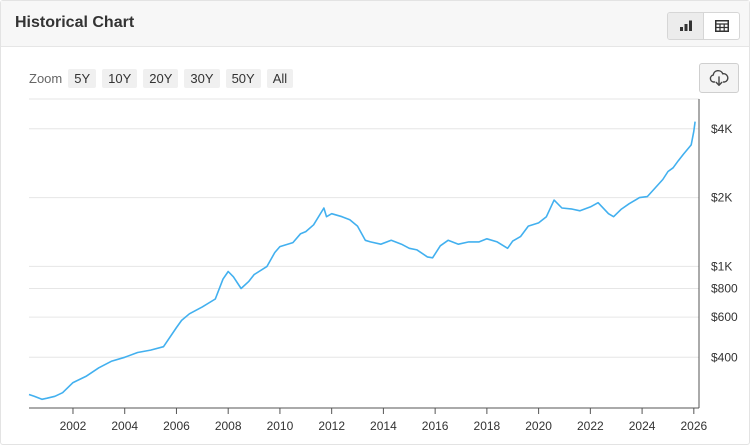 The width and height of the screenshot is (750, 445). What do you see at coordinates (693, 426) in the screenshot?
I see `x-tick-label: 2026` at bounding box center [693, 426].